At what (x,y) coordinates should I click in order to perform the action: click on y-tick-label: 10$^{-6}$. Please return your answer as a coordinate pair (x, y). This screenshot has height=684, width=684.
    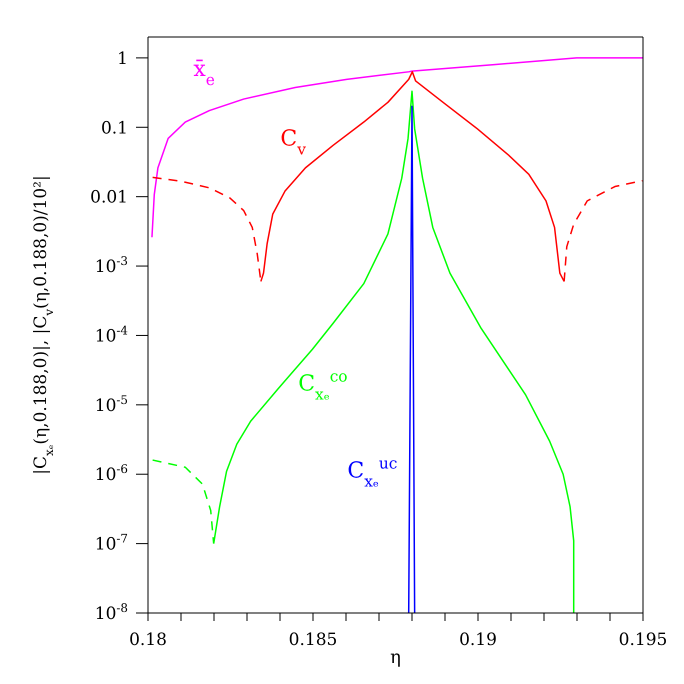
    Looking at the image, I should click on (111, 474).